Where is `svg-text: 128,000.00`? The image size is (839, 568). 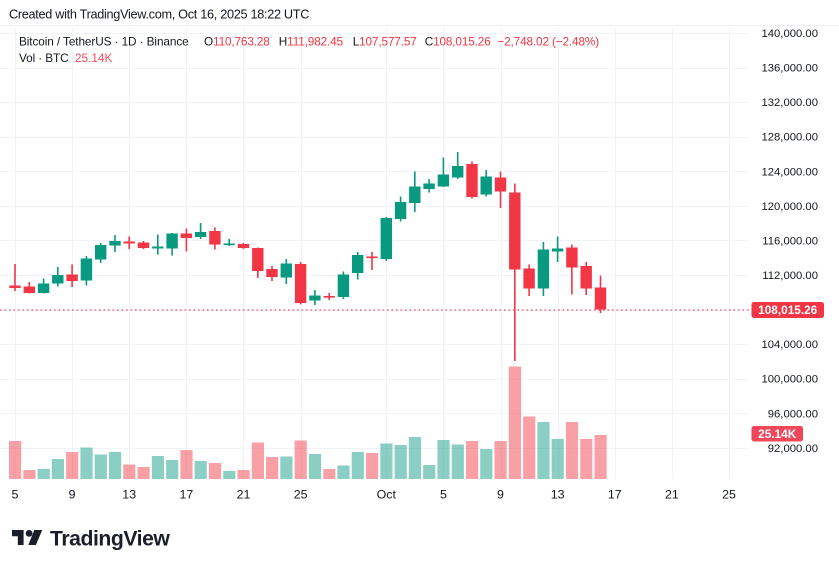 svg-text: 128,000.00 is located at coordinates (789, 138).